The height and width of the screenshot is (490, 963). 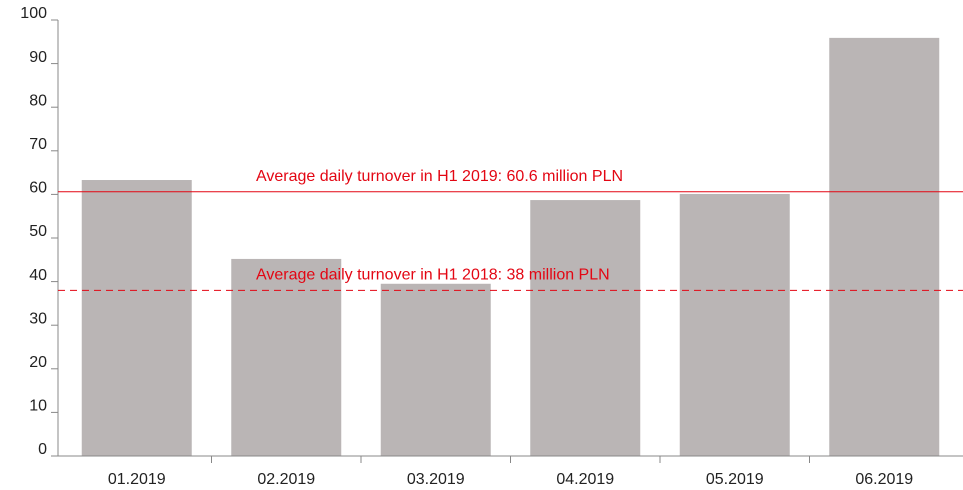 What do you see at coordinates (436, 479) in the screenshot?
I see `x-tick-label: 03.2019` at bounding box center [436, 479].